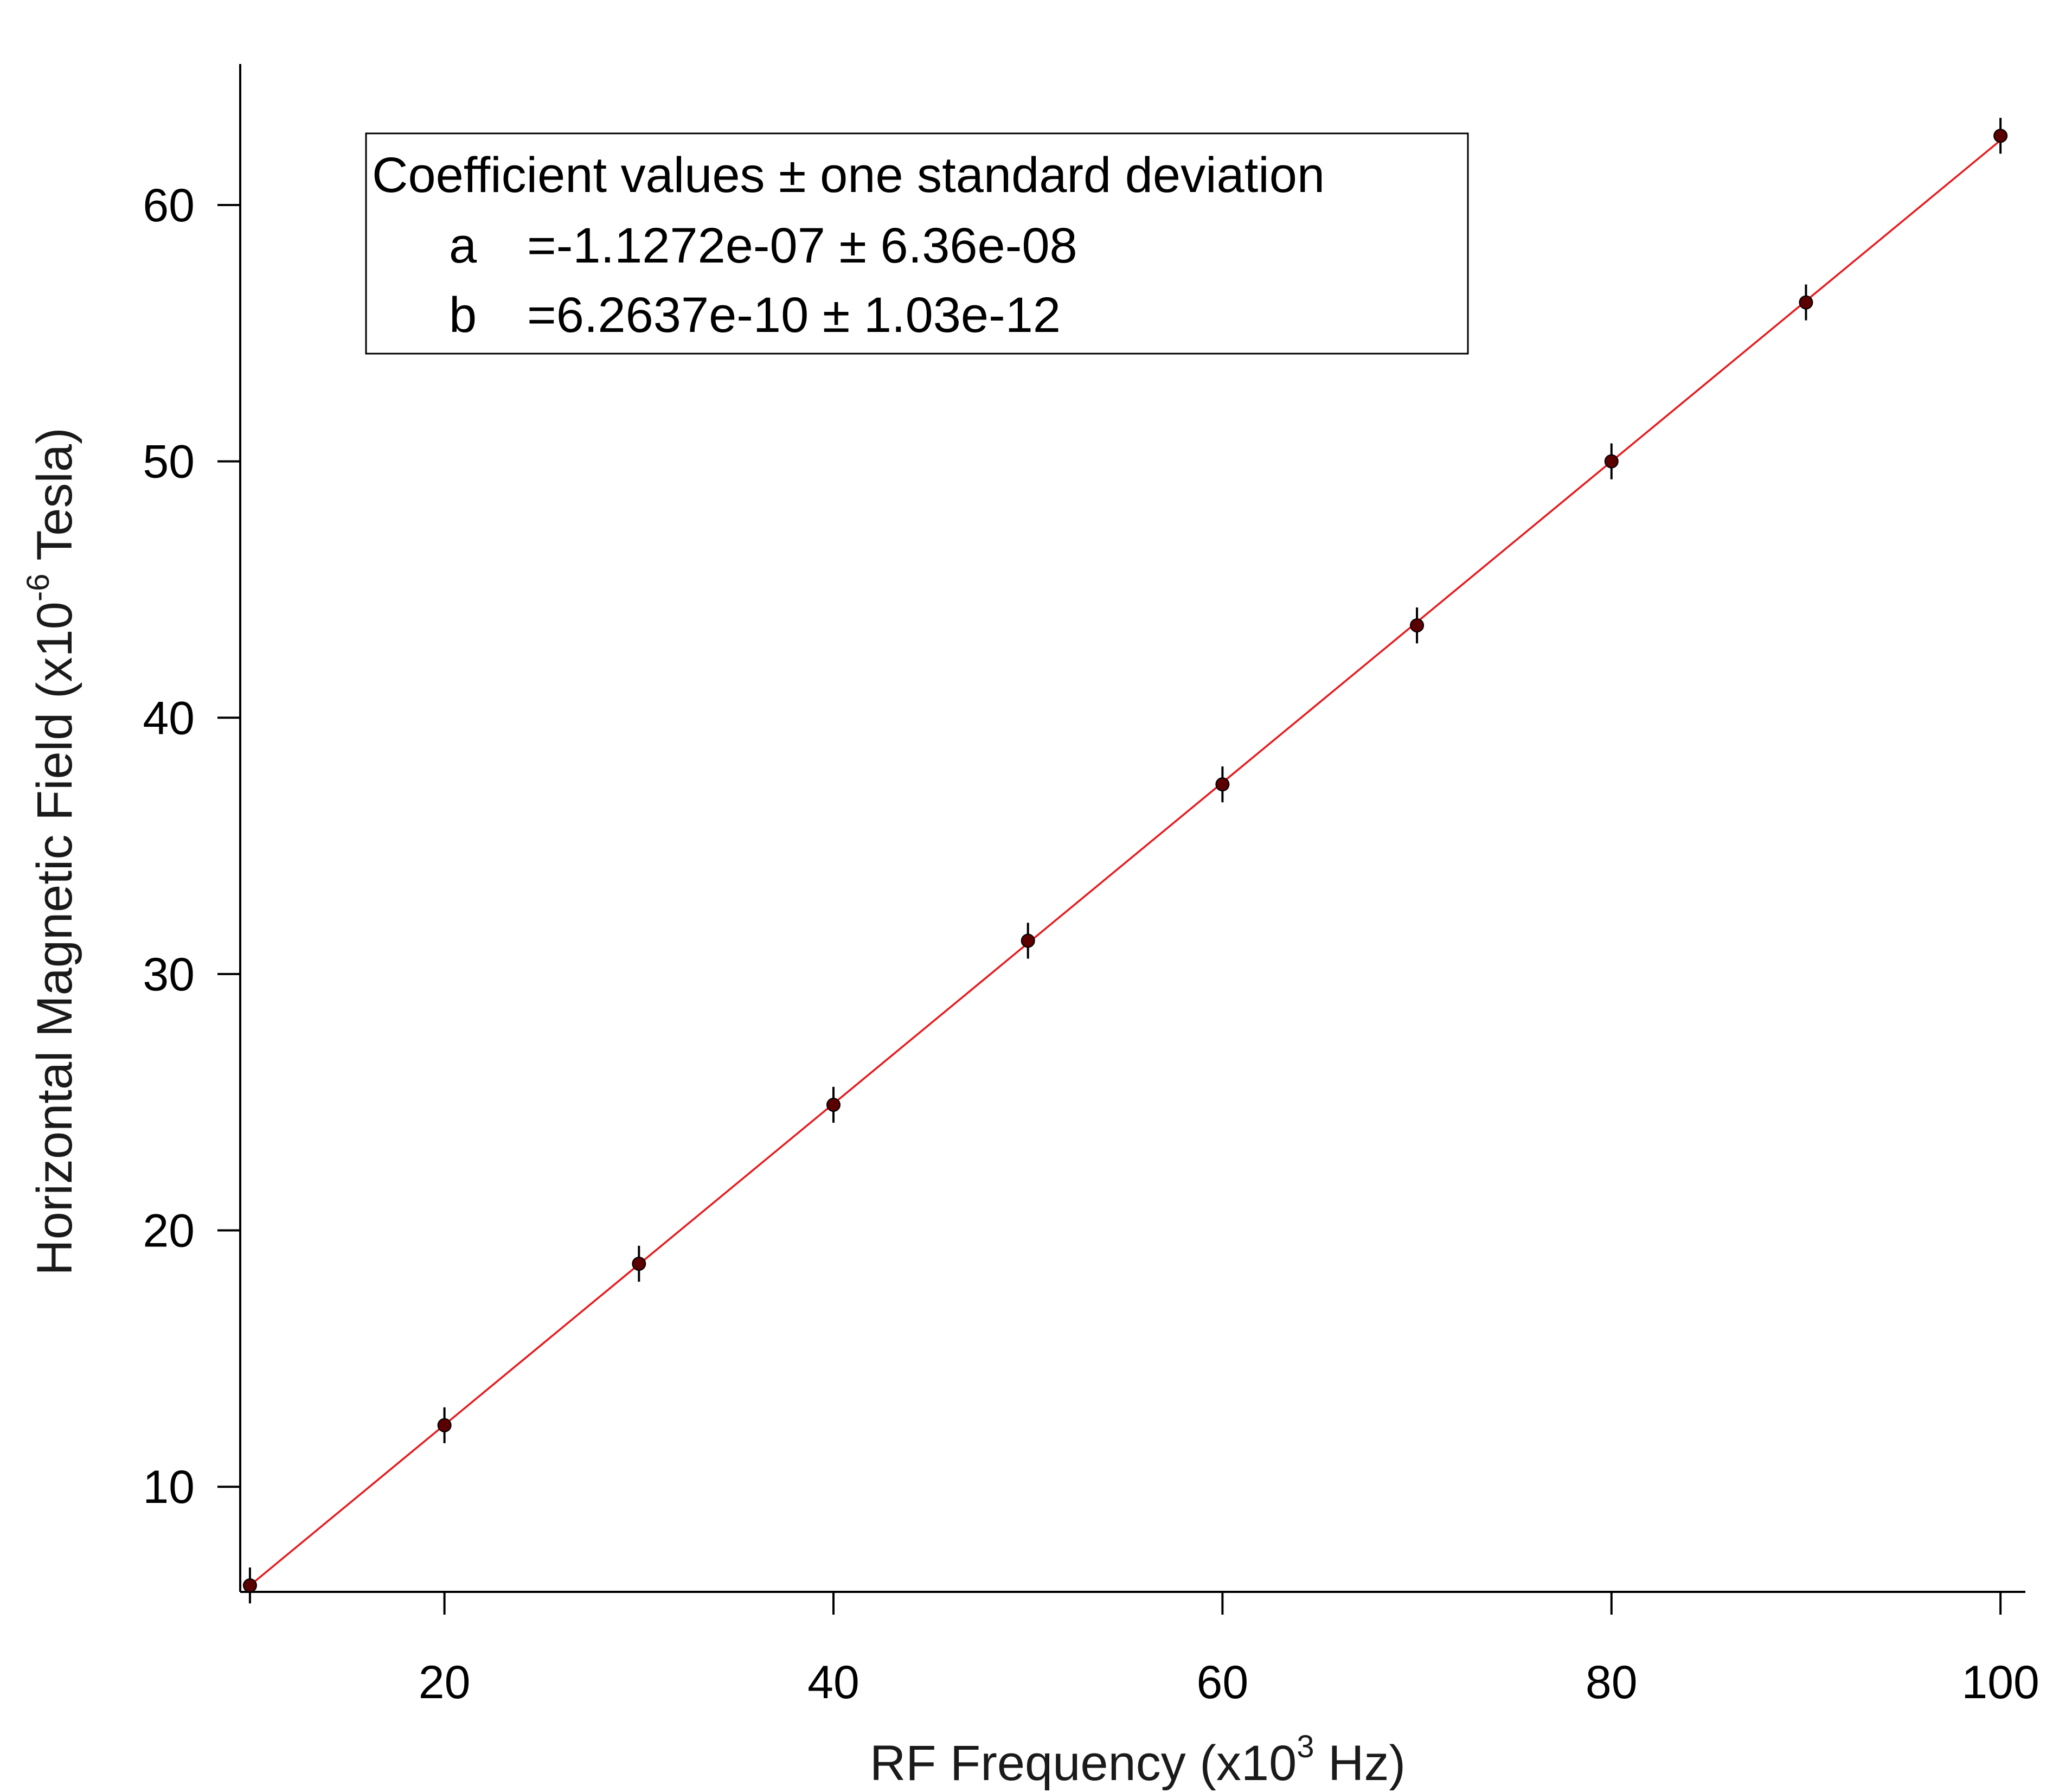  What do you see at coordinates (802, 245) in the screenshot?
I see `coefficient-a-value: =-1.1272e-07 ± 6.36e-08` at bounding box center [802, 245].